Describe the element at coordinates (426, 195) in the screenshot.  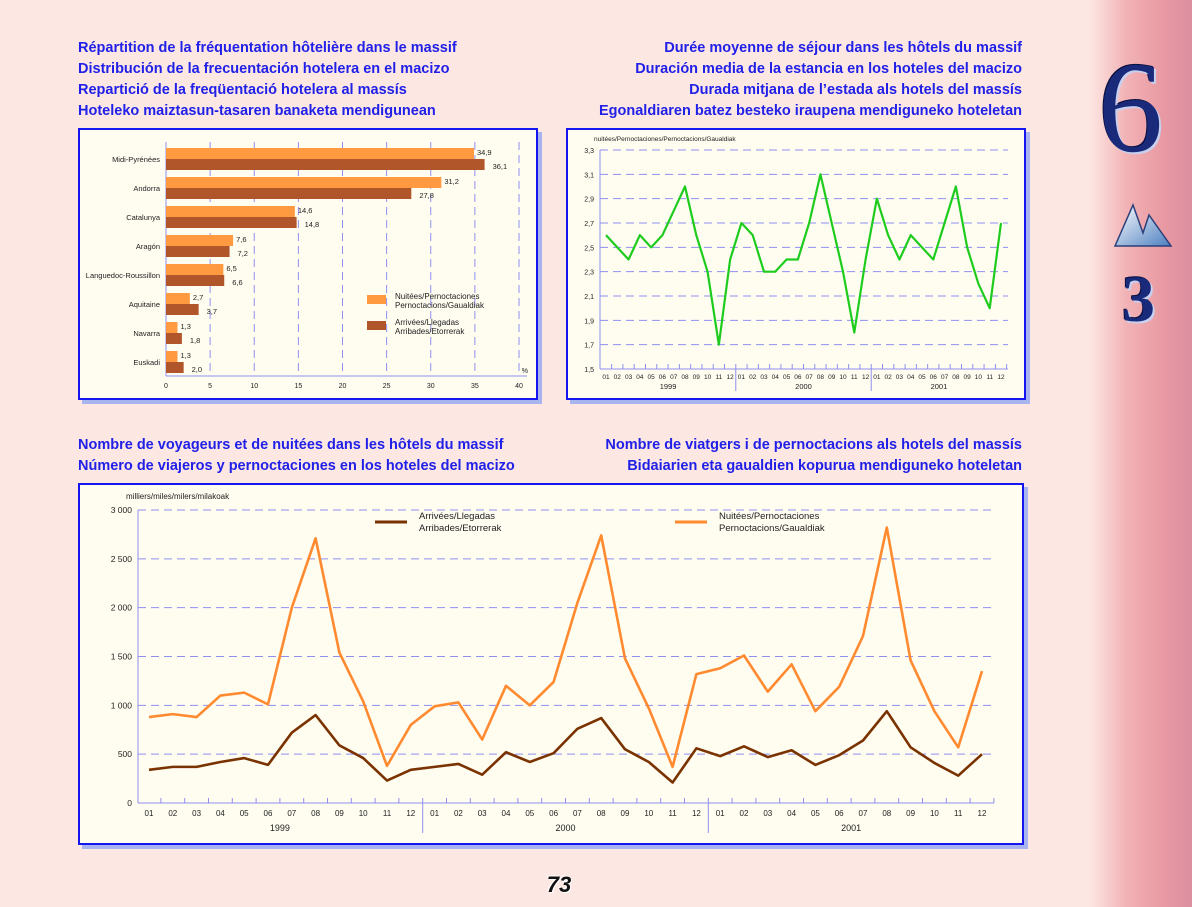
I see `bar-value-label: 27,8` at that location.